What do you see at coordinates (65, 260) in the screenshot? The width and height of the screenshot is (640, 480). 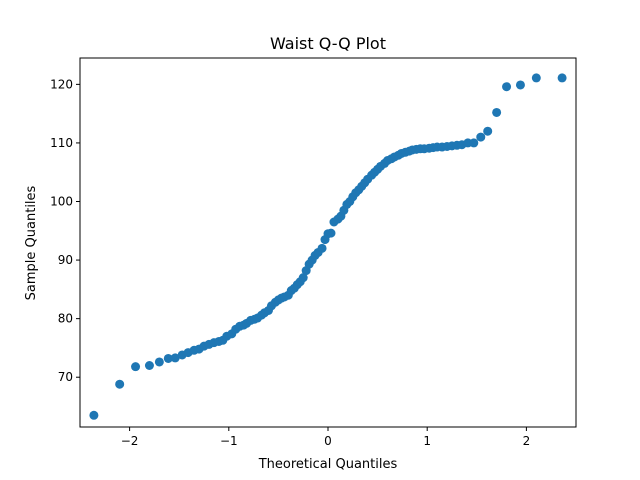 I see `y-tick-label: 90` at bounding box center [65, 260].